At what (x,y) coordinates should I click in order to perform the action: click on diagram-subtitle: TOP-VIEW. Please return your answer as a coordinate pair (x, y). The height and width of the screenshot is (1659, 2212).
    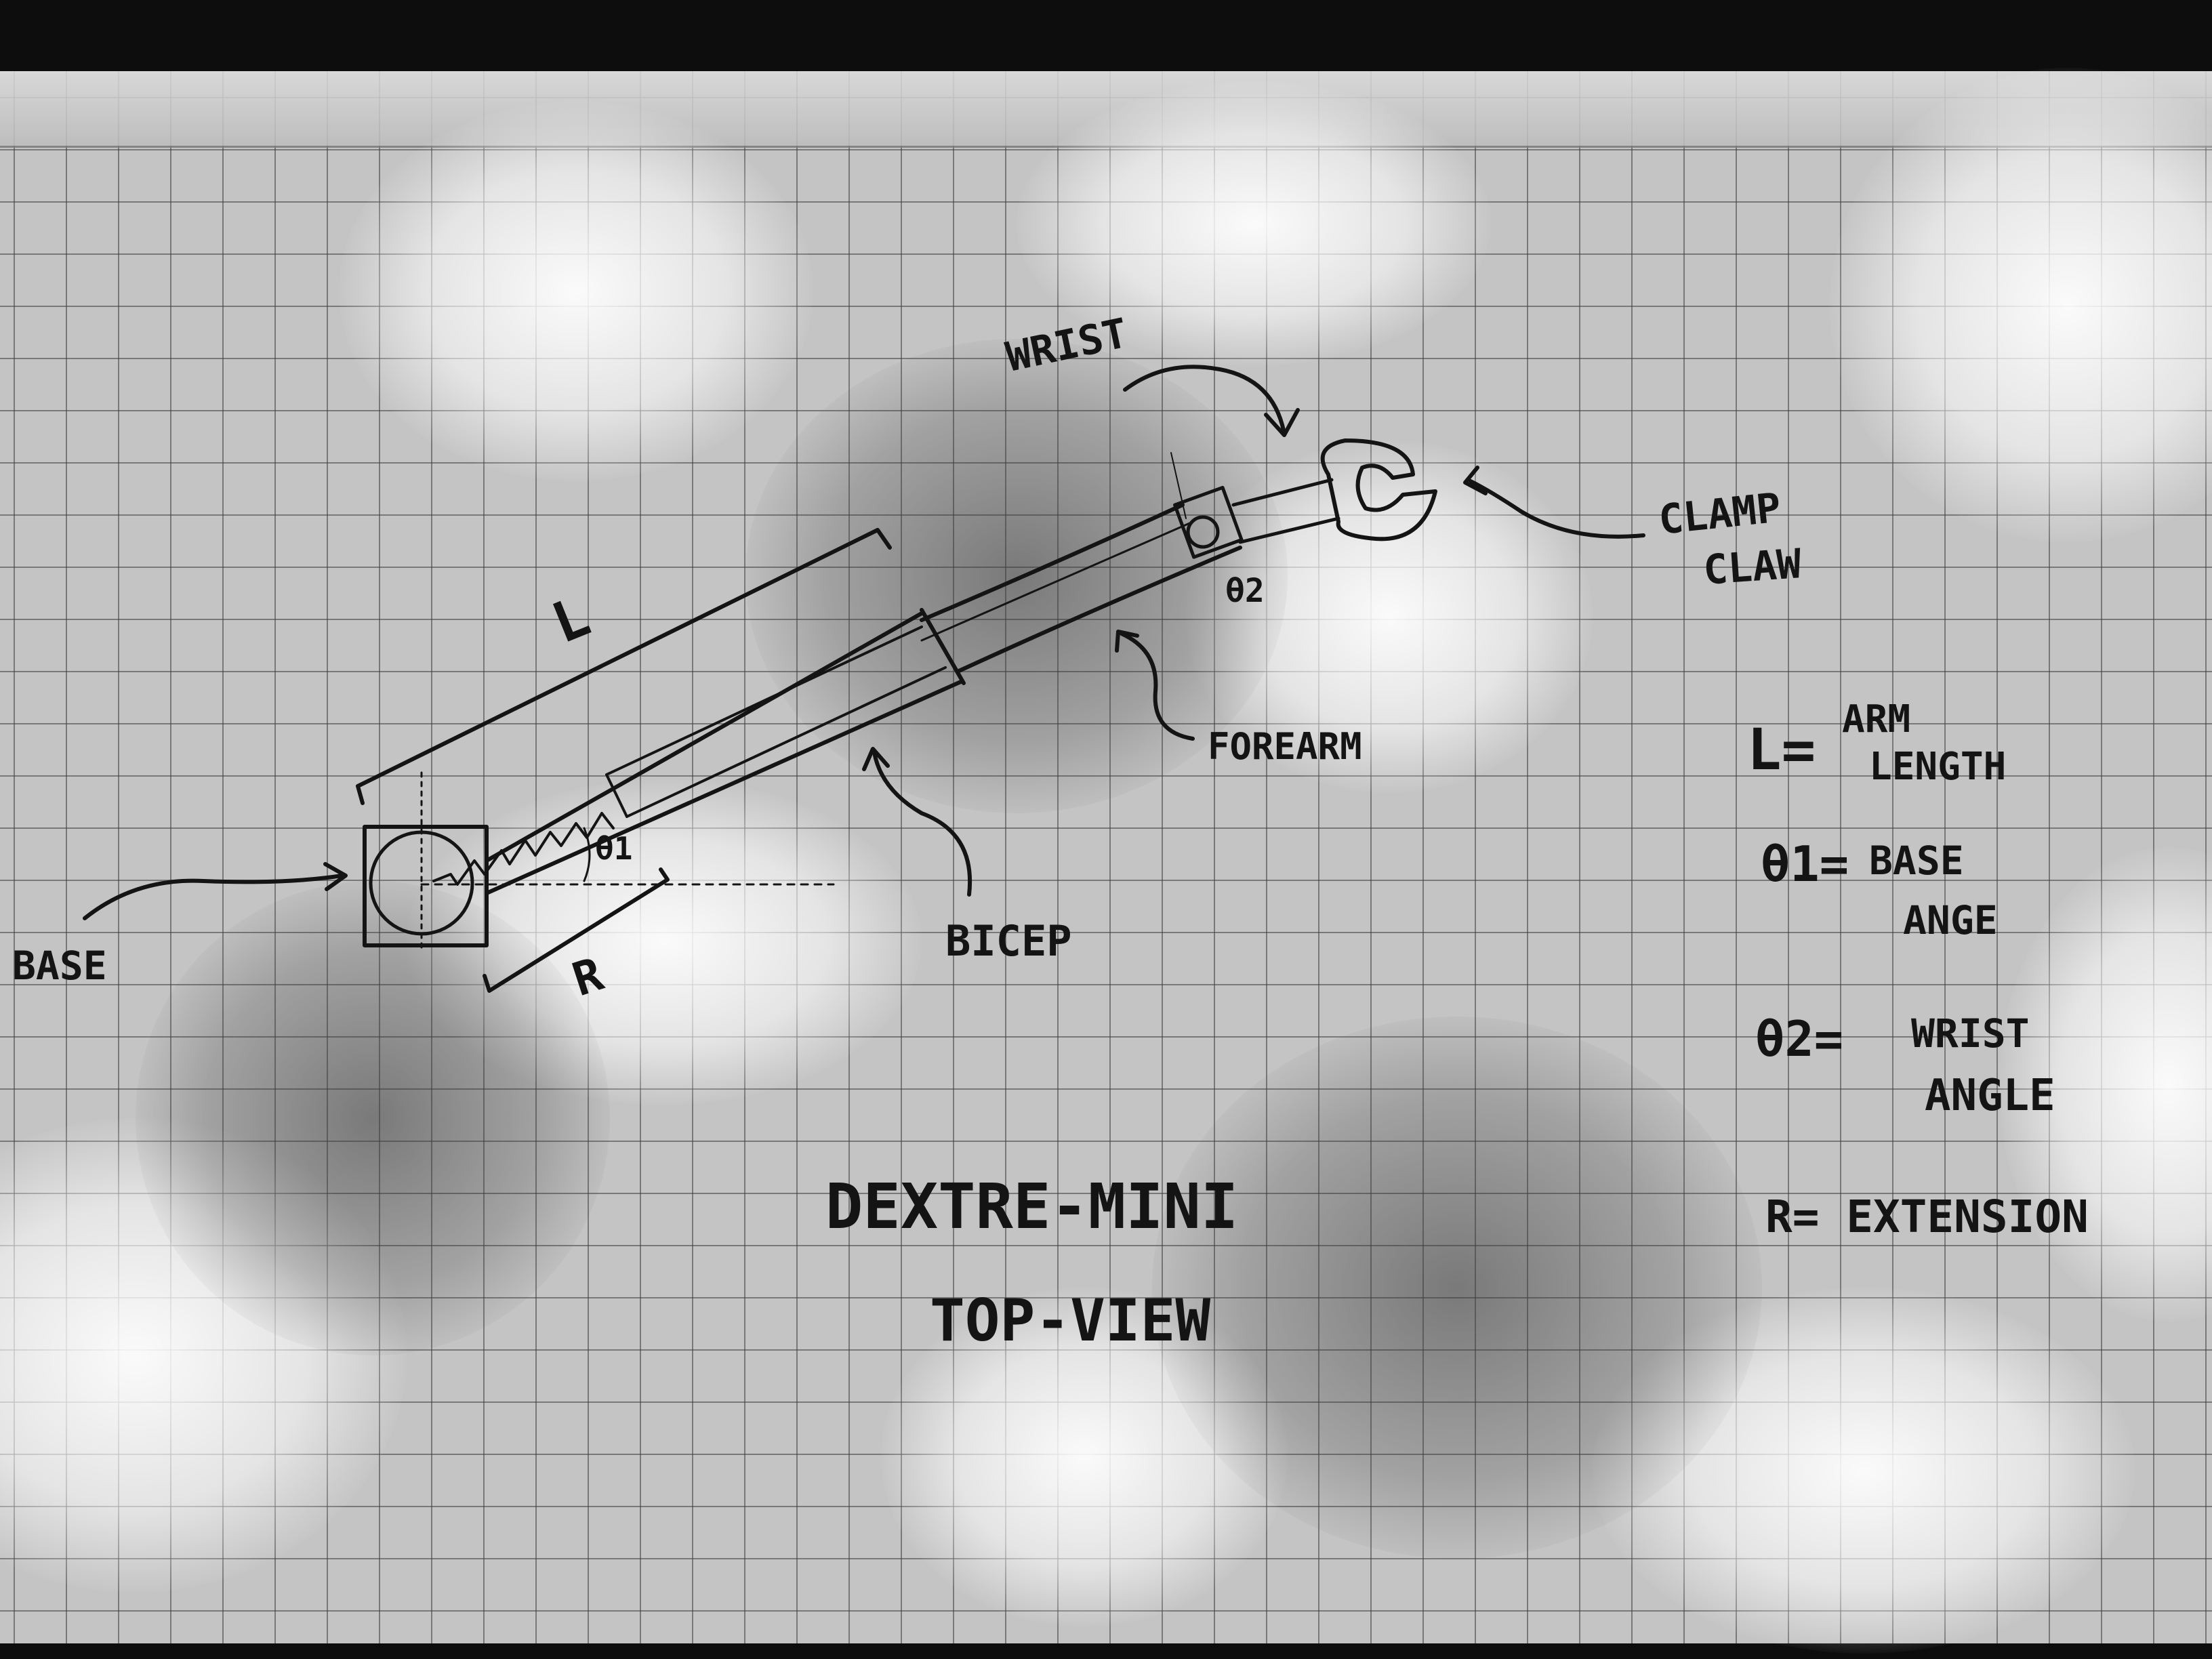
    Looking at the image, I should click on (1070, 1321).